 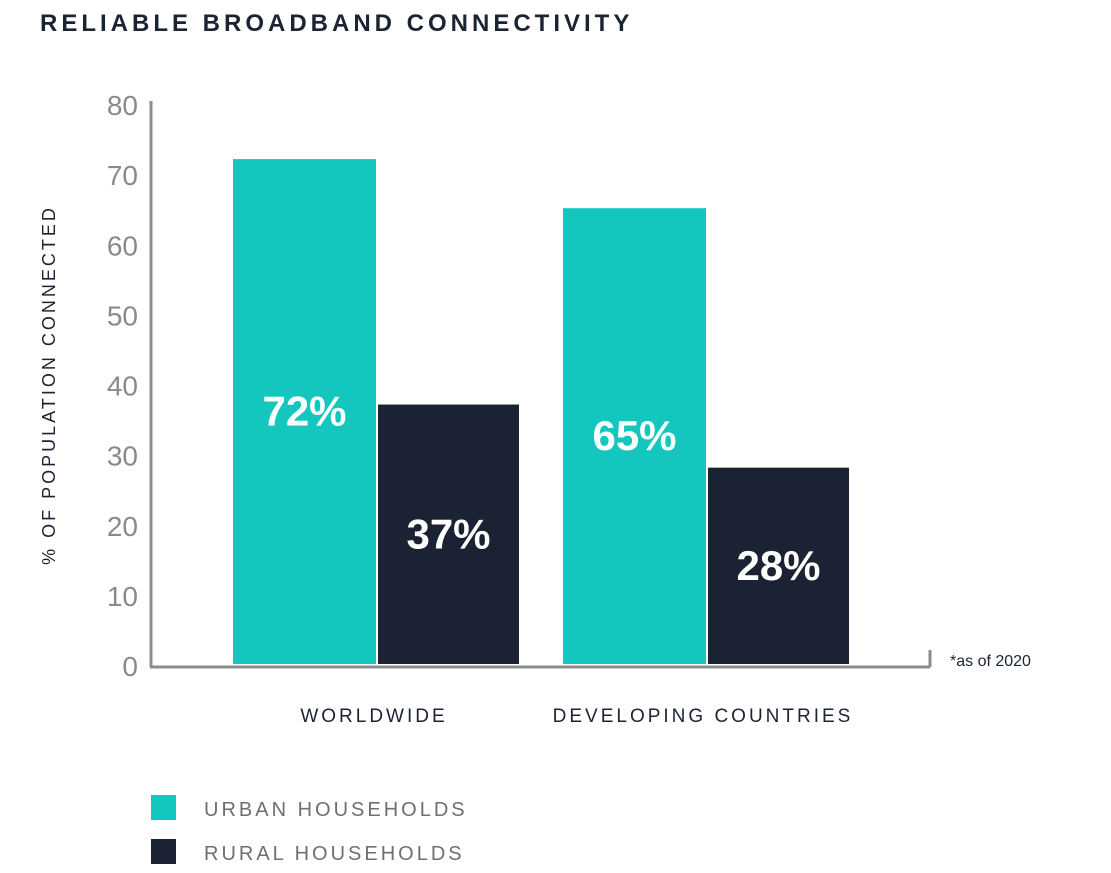 I want to click on y-axis-label: % OF POPULATION CONNECTED, so click(x=49, y=385).